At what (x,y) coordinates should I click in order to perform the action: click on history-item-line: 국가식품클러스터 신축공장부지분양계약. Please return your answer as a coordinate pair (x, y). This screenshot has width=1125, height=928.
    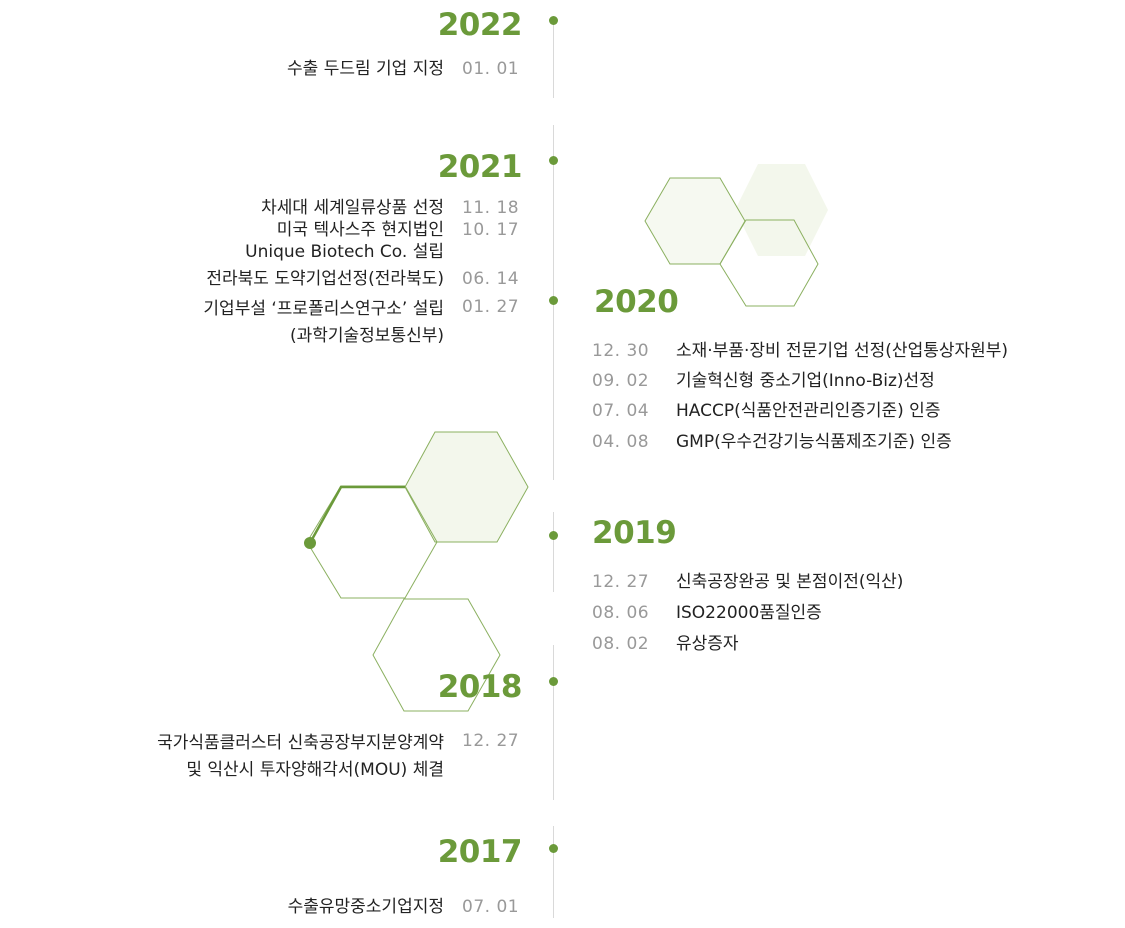
    Looking at the image, I should click on (300, 743).